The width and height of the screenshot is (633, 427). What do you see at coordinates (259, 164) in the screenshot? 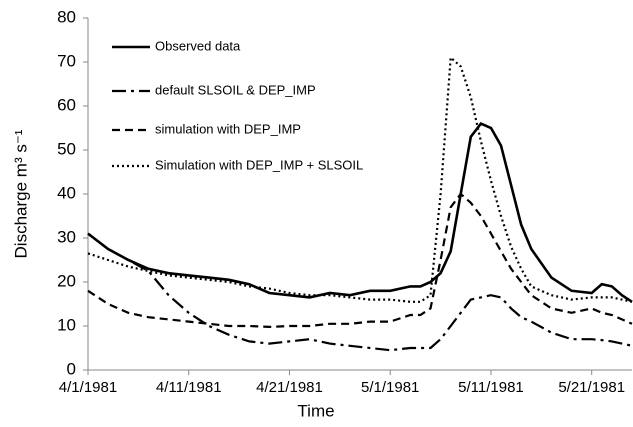
I see `legend-label: Simulation with DEP_IMP + SLSOIL` at bounding box center [259, 164].